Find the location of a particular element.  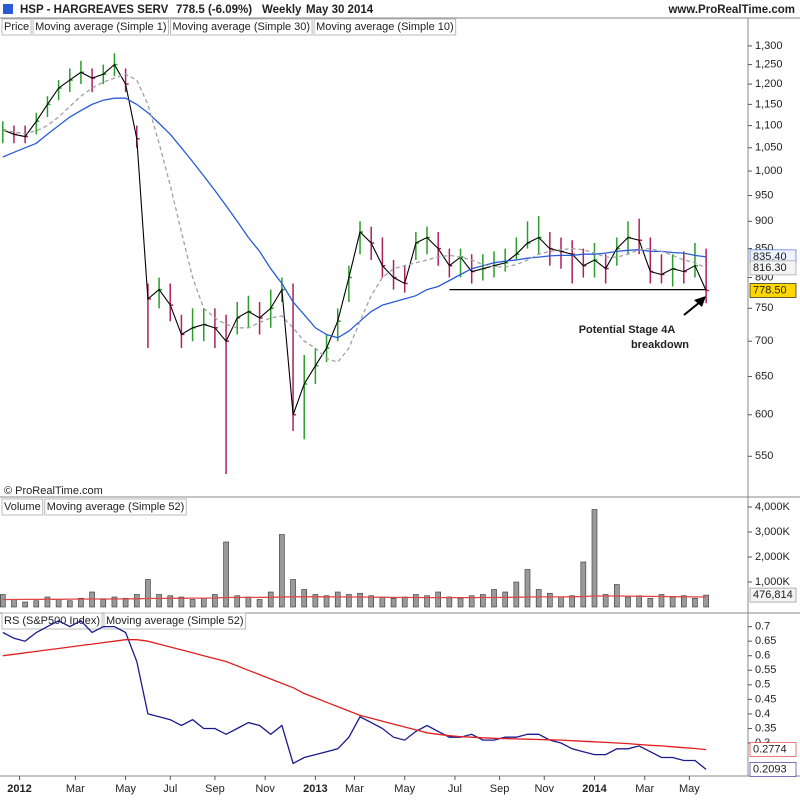

y-tick-label: 1,250 is located at coordinates (769, 65).